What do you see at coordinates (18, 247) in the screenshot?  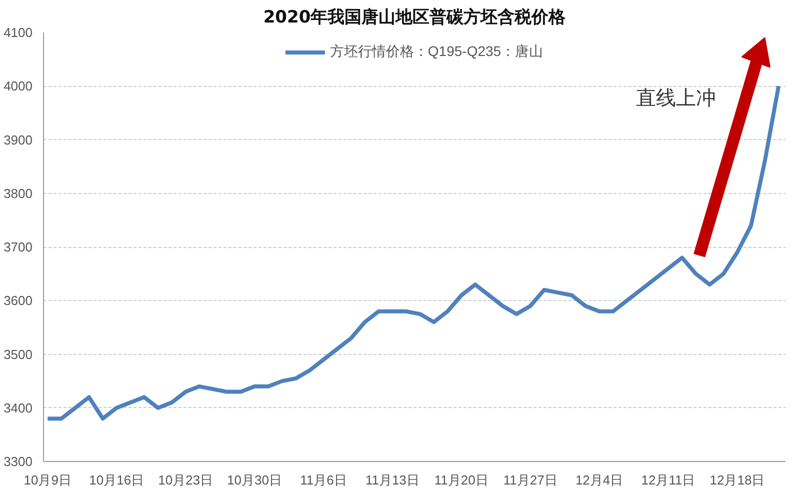 I see `y-tick-label: 3700` at bounding box center [18, 247].